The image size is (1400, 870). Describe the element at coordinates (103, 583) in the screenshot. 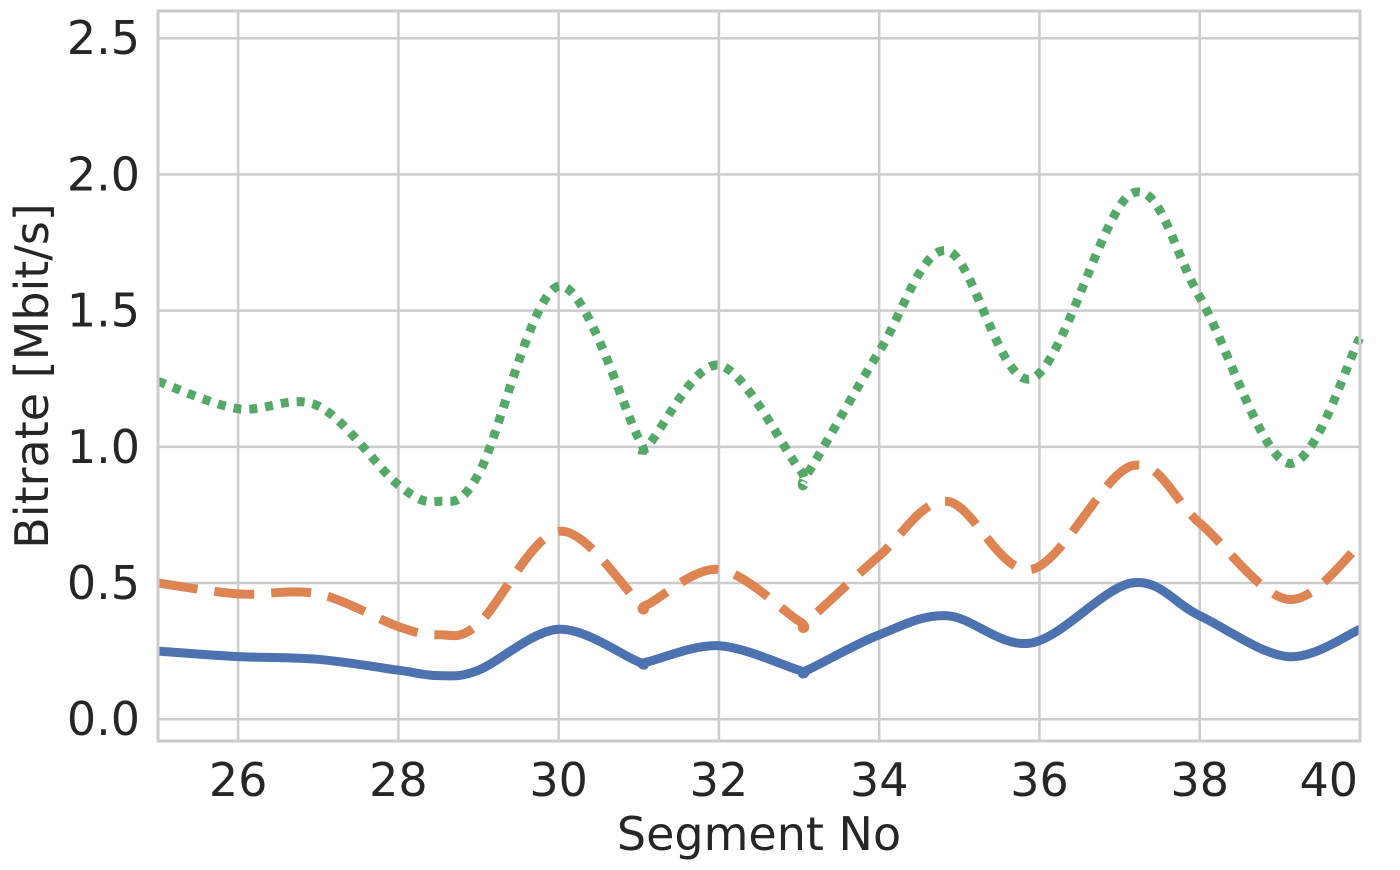

I see `y-tick-label: 0.5` at that location.